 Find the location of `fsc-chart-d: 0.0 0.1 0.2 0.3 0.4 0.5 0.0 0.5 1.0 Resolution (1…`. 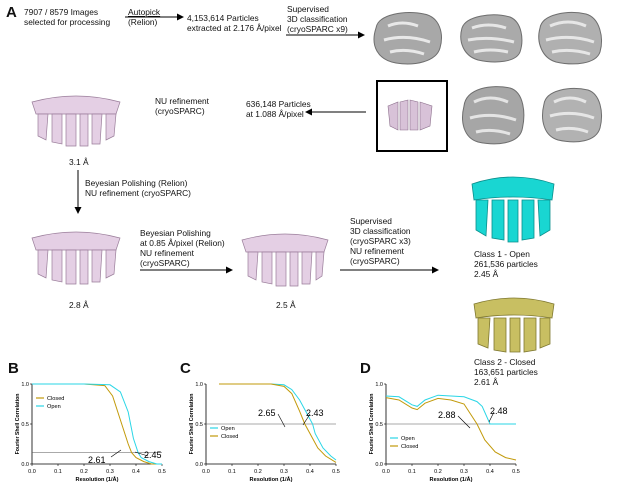

fsc-chart-d: 0.0 0.1 0.2 0.3 0.4 0.5 0.0 0.5 1.0 Resolution (1… is located at coordinates (444, 432).